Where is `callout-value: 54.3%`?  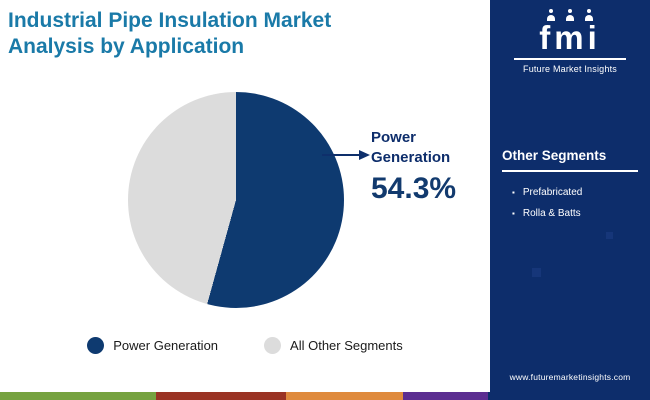 callout-value: 54.3% is located at coordinates (414, 188).